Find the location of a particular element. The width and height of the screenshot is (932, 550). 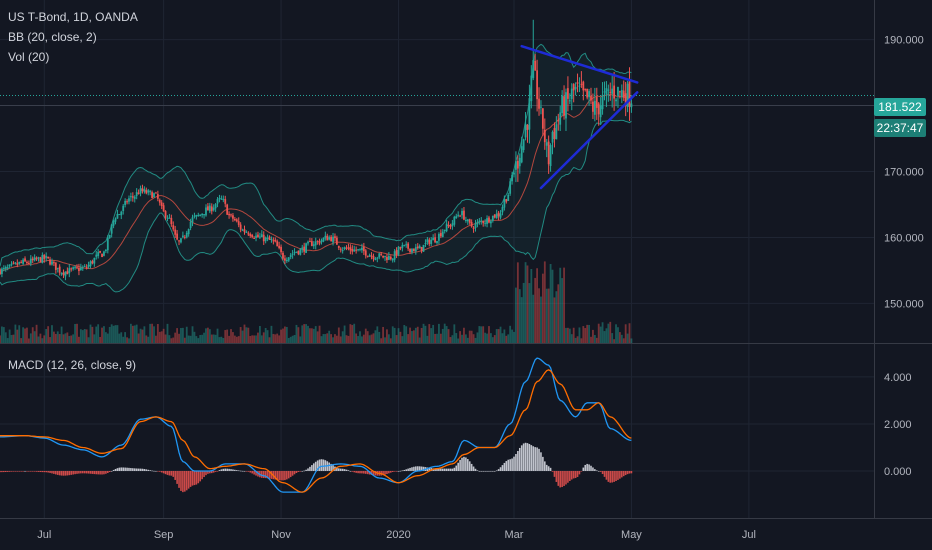

volume-legend: Vol (20) is located at coordinates (29, 57).